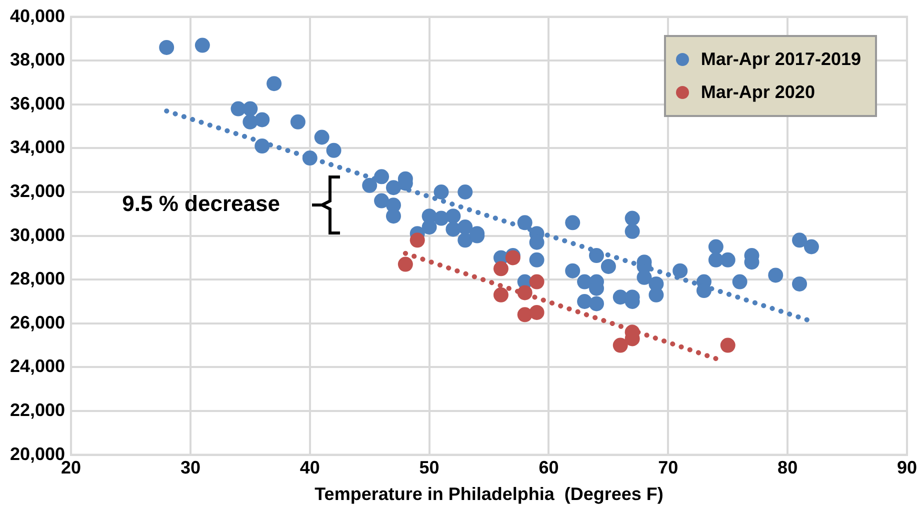  I want to click on x-tick-label: 50, so click(429, 468).